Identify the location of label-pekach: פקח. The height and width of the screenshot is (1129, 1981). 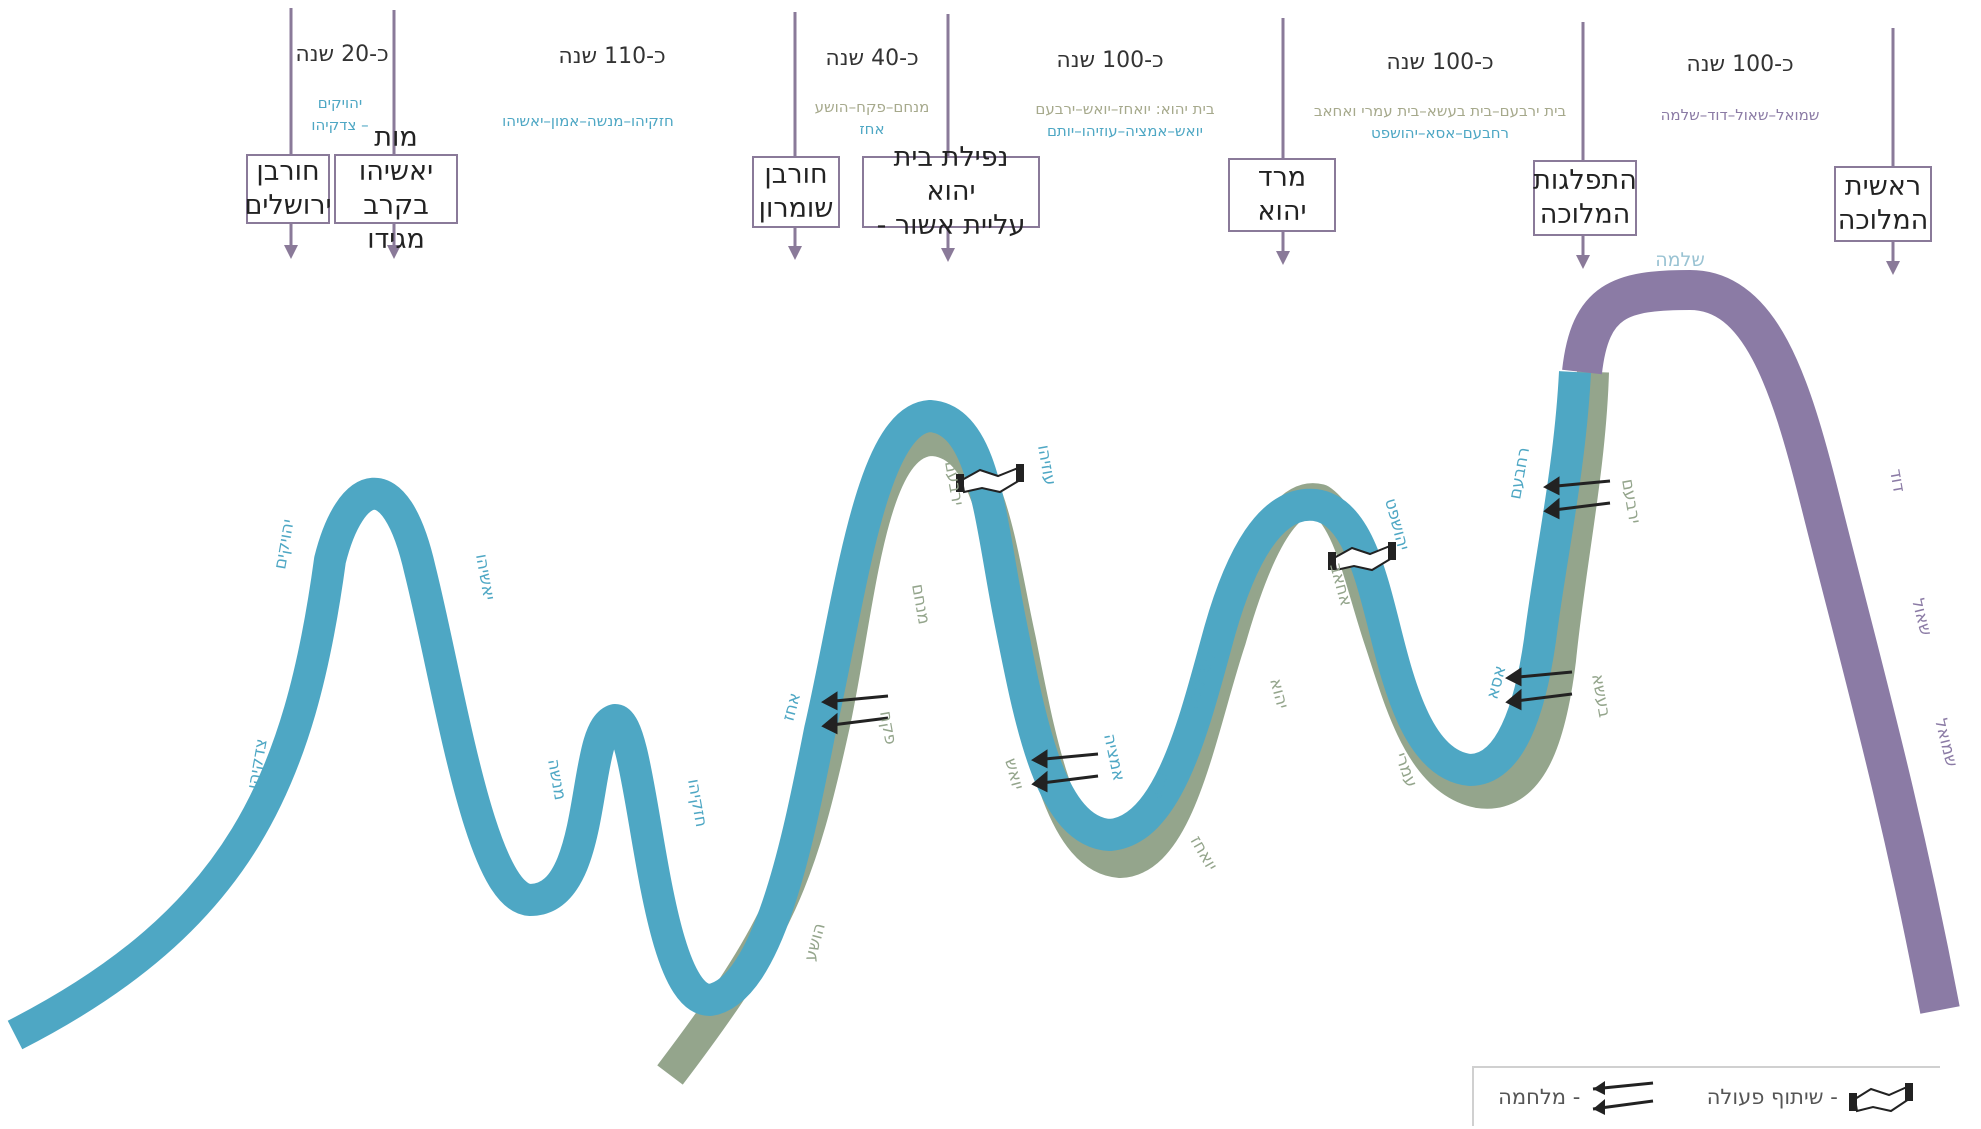
(888, 727).